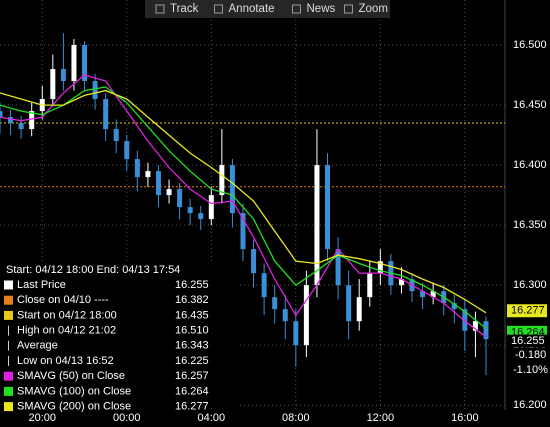  Describe the element at coordinates (192, 300) in the screenshot. I see `legend-value: 16.382` at that location.